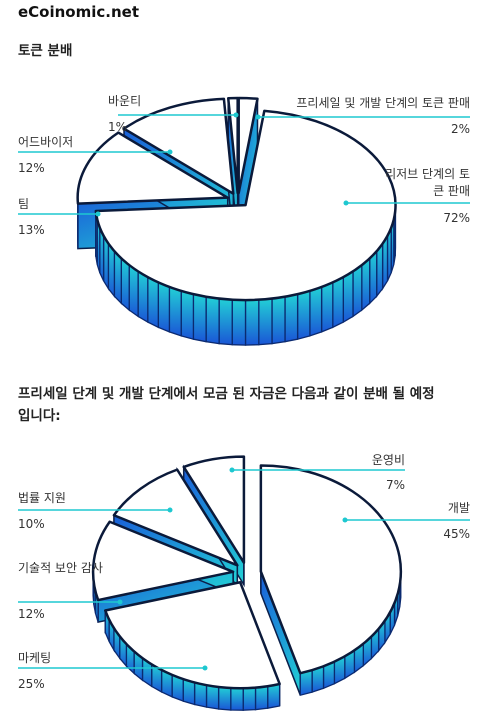 The image size is (483, 719). What do you see at coordinates (456, 218) in the screenshot?
I see `value-label: 72%` at bounding box center [456, 218].